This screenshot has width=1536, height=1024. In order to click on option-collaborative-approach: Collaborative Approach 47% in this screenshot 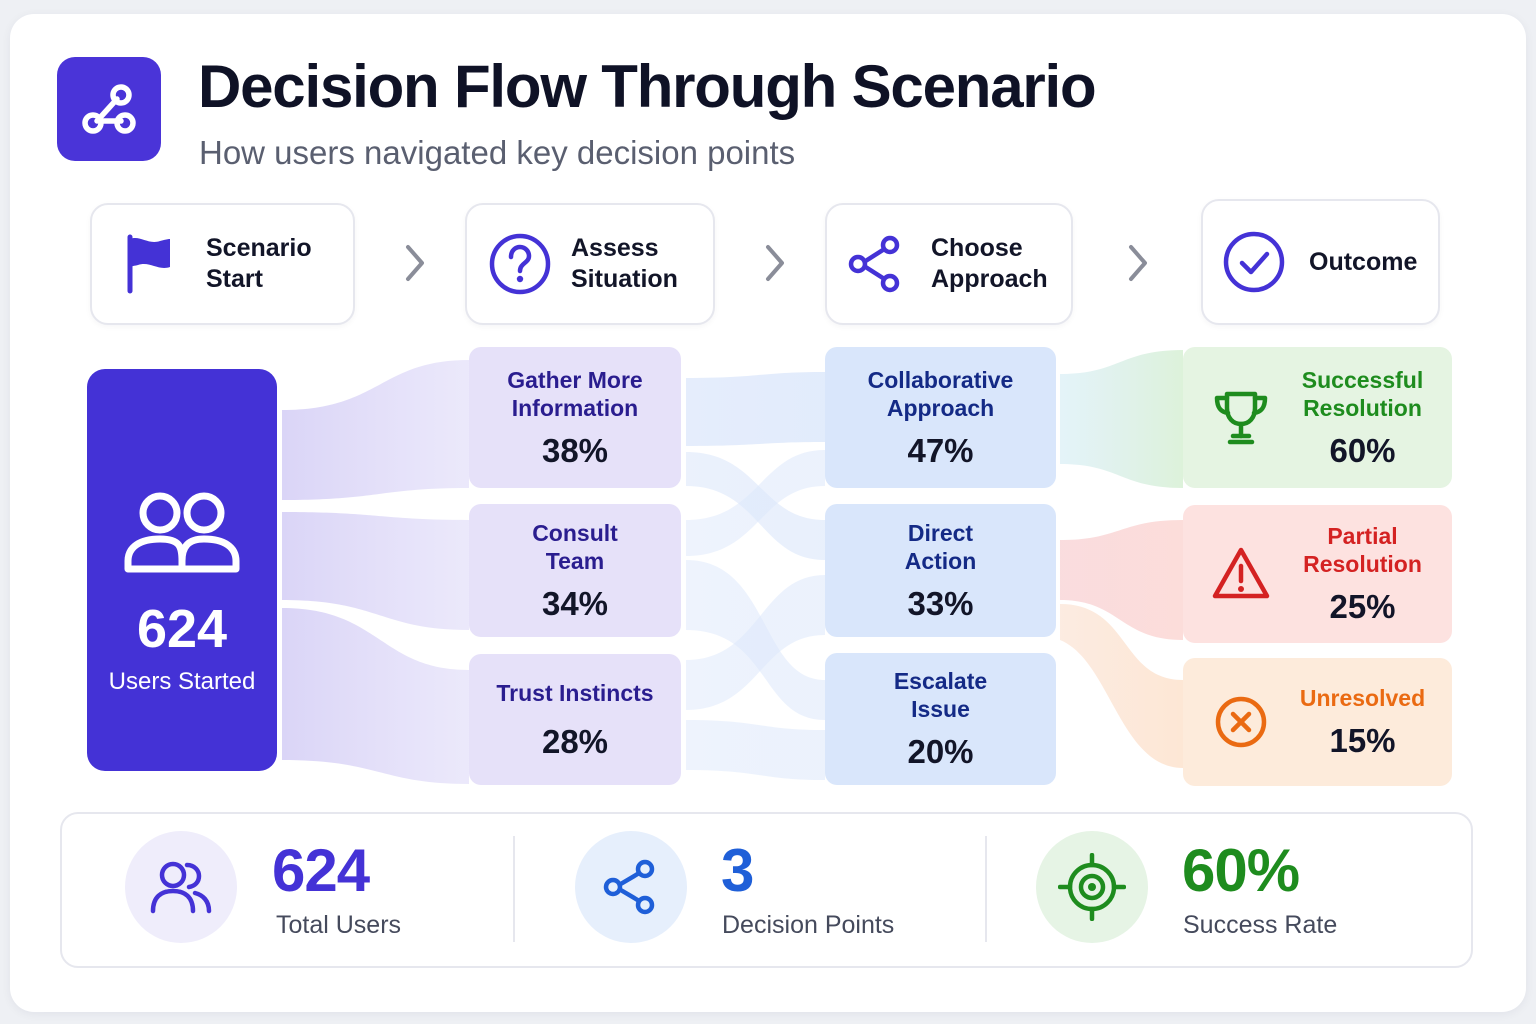, I will do `click(940, 417)`.